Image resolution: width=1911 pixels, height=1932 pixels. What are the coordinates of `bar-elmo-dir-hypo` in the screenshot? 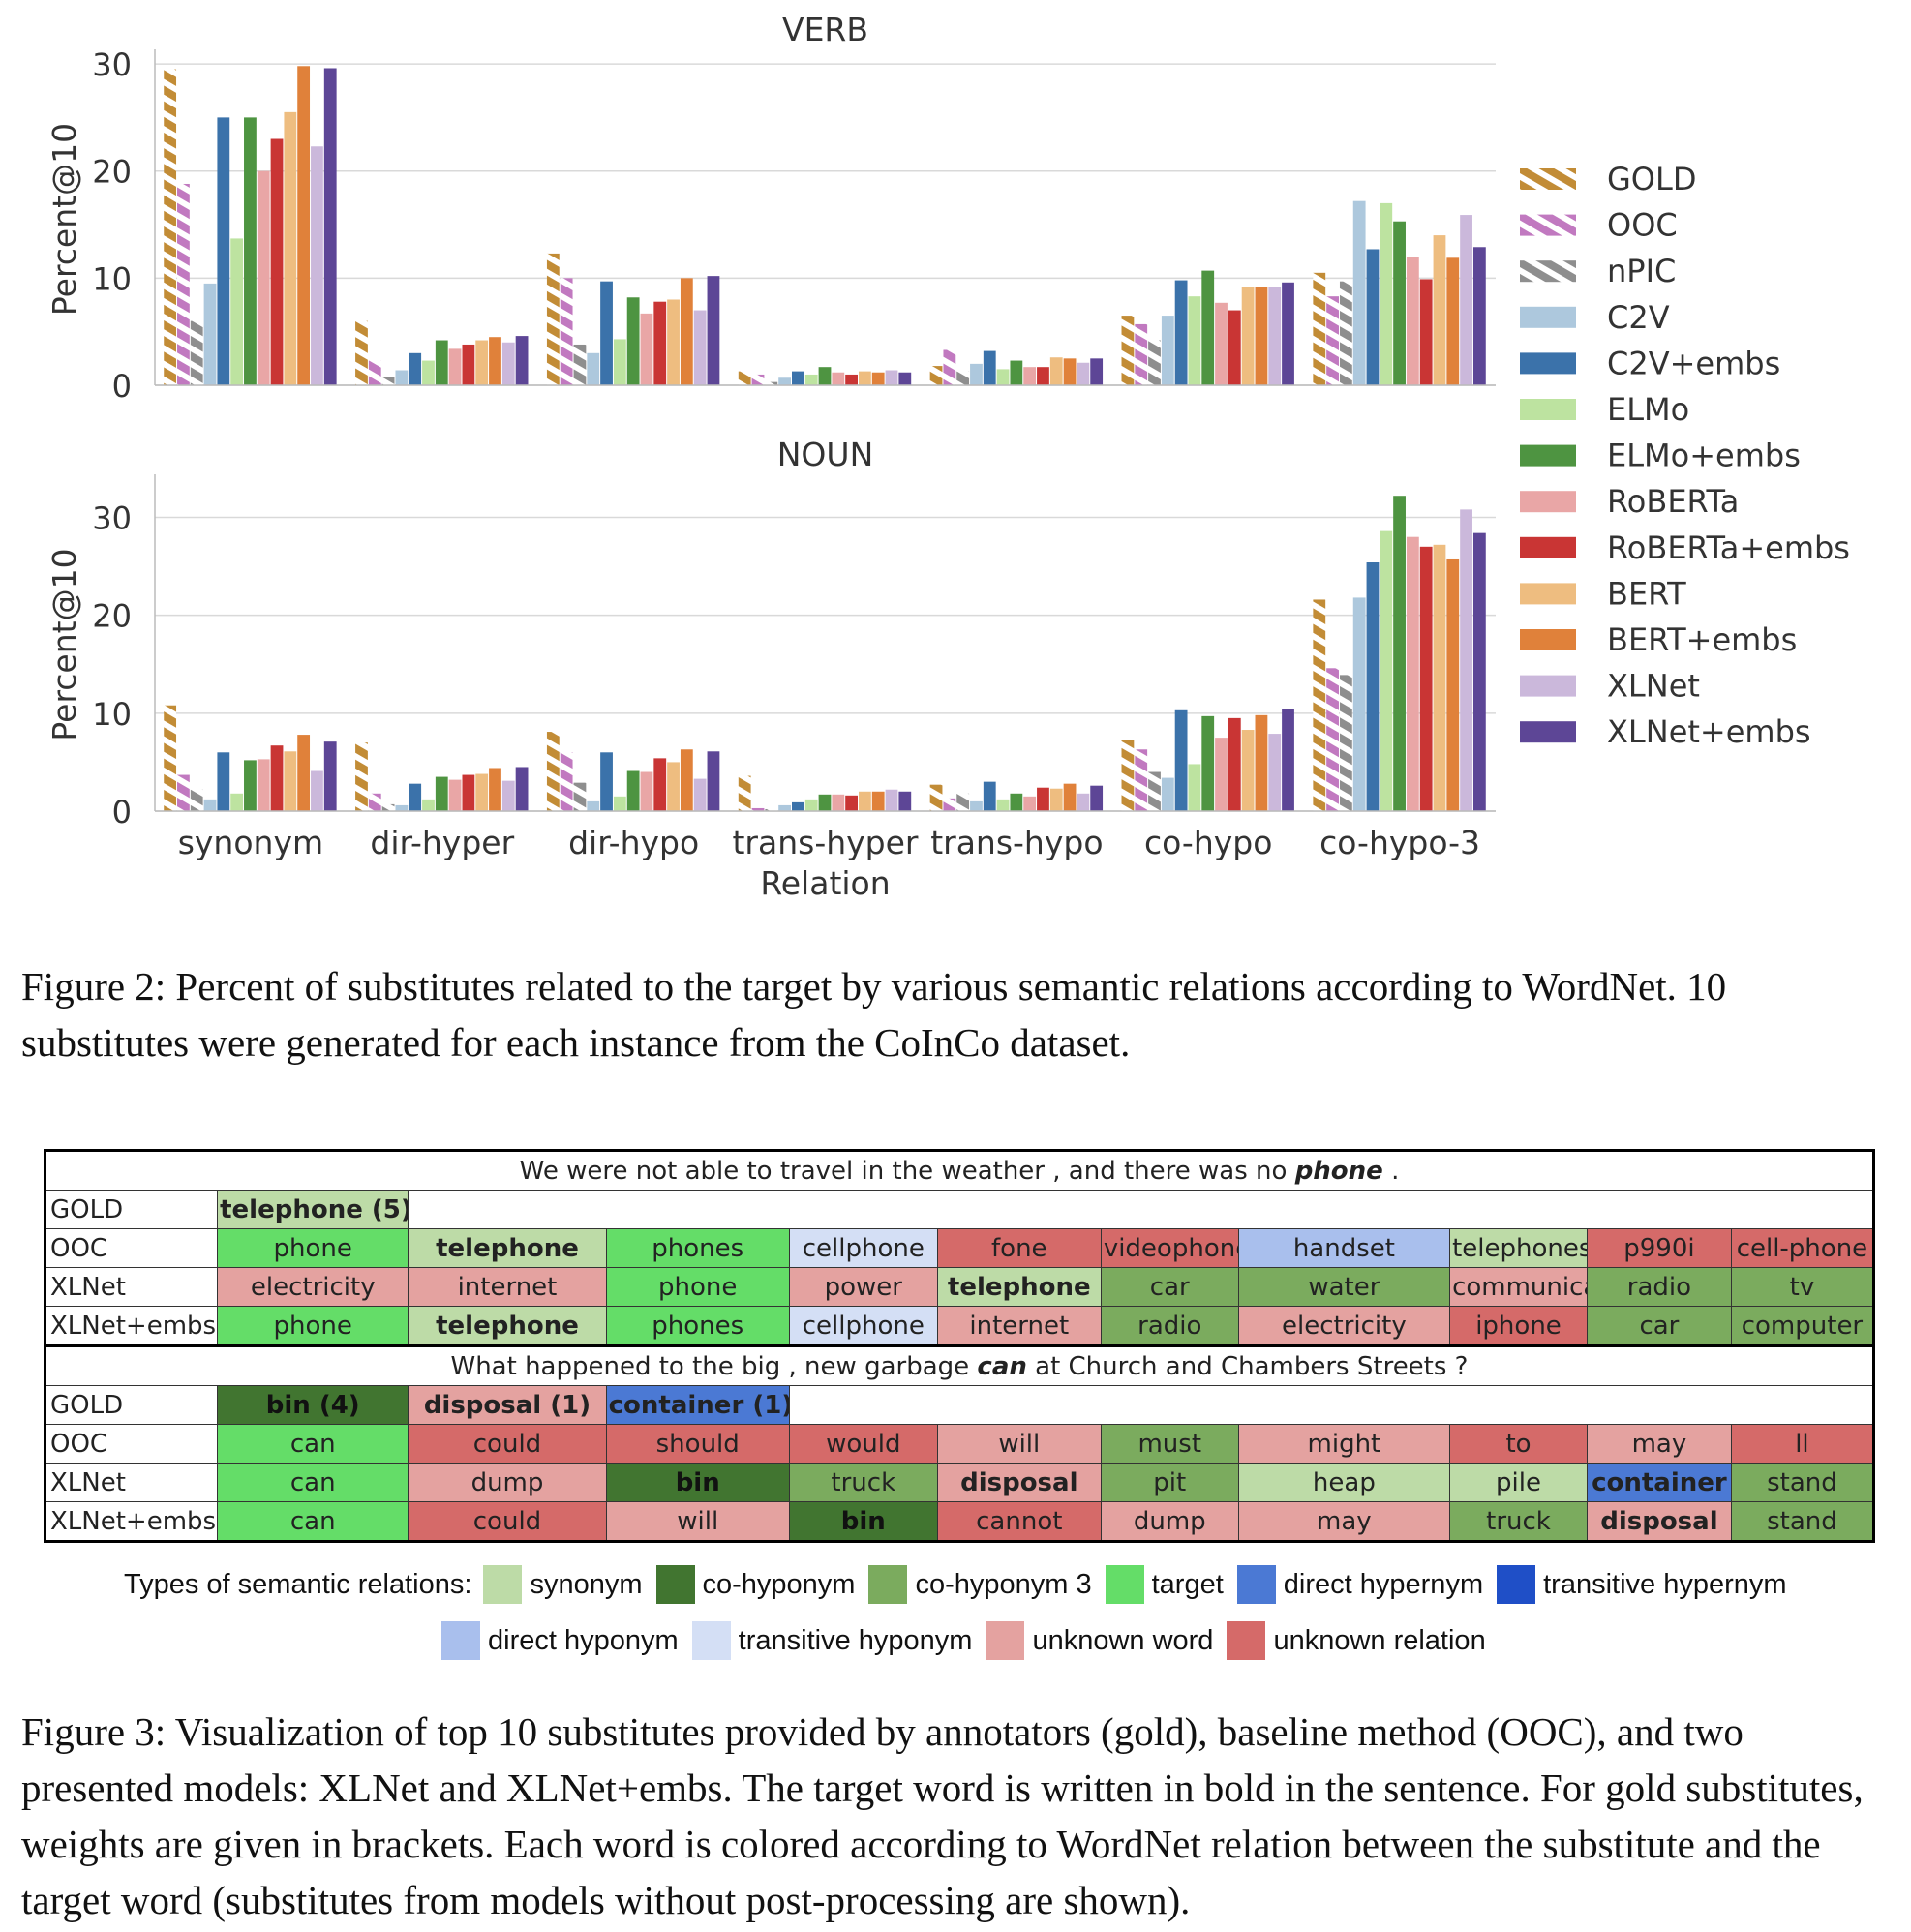 It's located at (620, 803).